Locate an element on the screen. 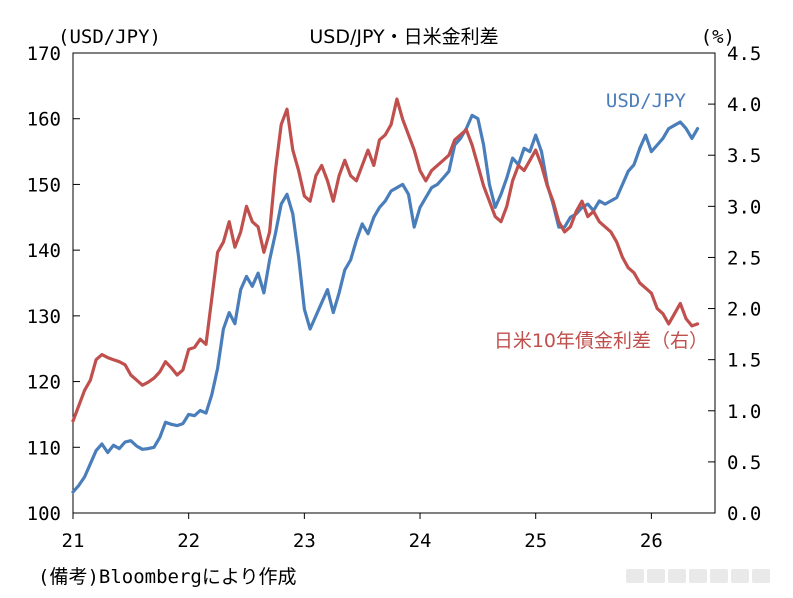 The width and height of the screenshot is (793, 598). left-axis-unit: (USD/JPY) is located at coordinates (109, 37).